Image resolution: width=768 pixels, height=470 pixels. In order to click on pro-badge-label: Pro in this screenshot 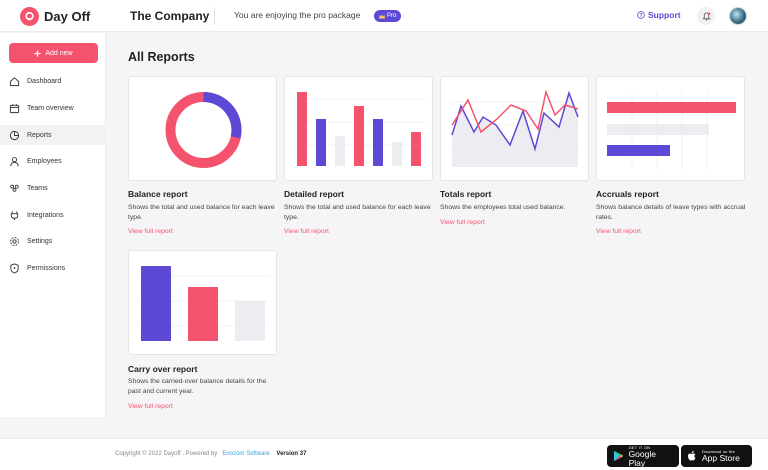, I will do `click(392, 16)`.